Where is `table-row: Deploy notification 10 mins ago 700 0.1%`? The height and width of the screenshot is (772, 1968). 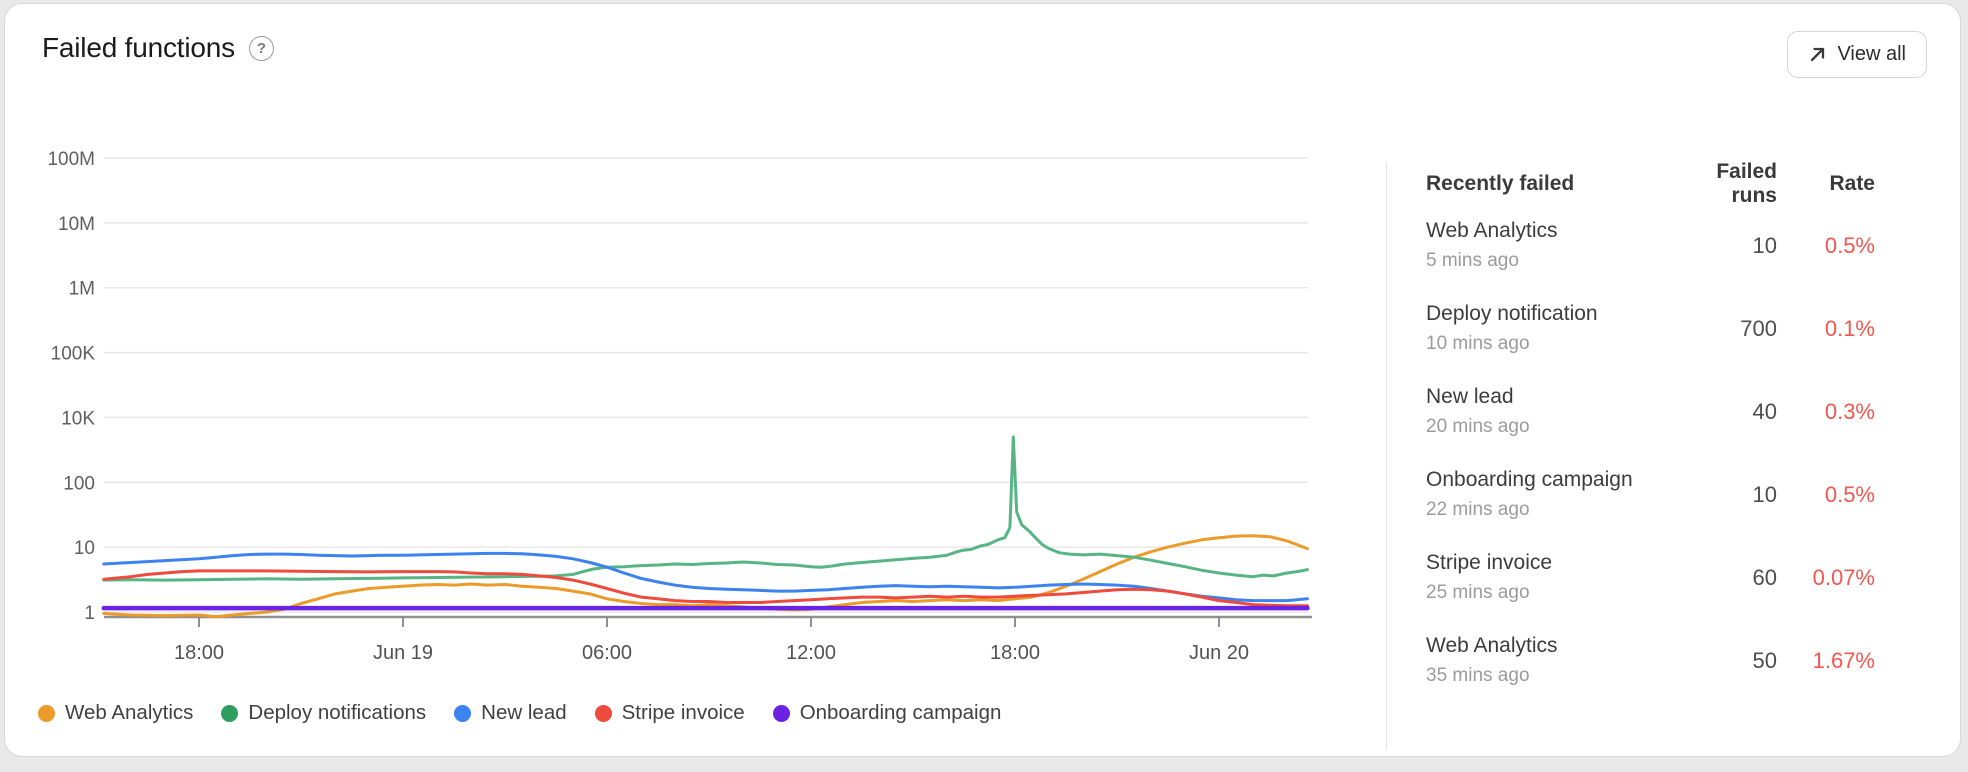
table-row: Deploy notification 10 mins ago 700 0.1% is located at coordinates (1650, 330).